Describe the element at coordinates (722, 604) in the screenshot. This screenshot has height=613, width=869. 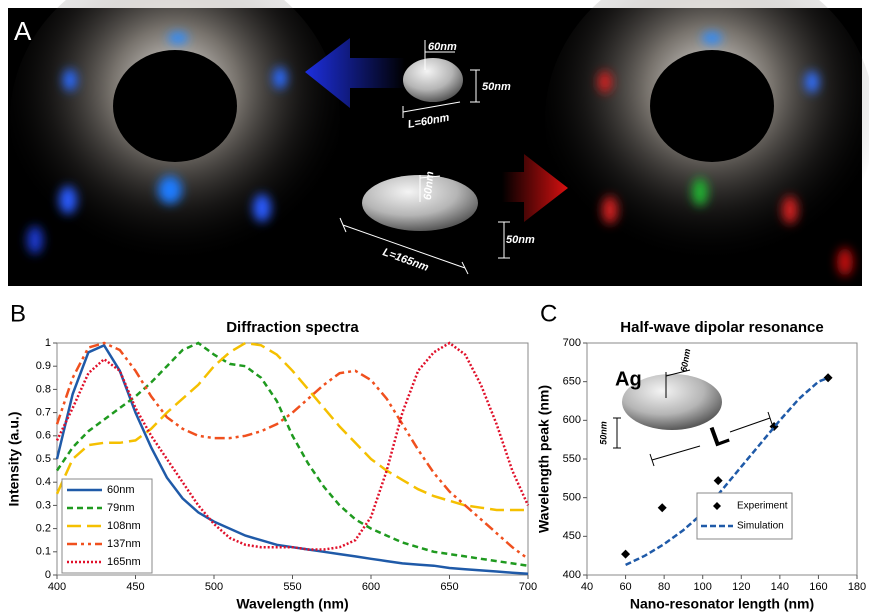
I see `x-axis-label: Nano-resonator length (nm)` at that location.